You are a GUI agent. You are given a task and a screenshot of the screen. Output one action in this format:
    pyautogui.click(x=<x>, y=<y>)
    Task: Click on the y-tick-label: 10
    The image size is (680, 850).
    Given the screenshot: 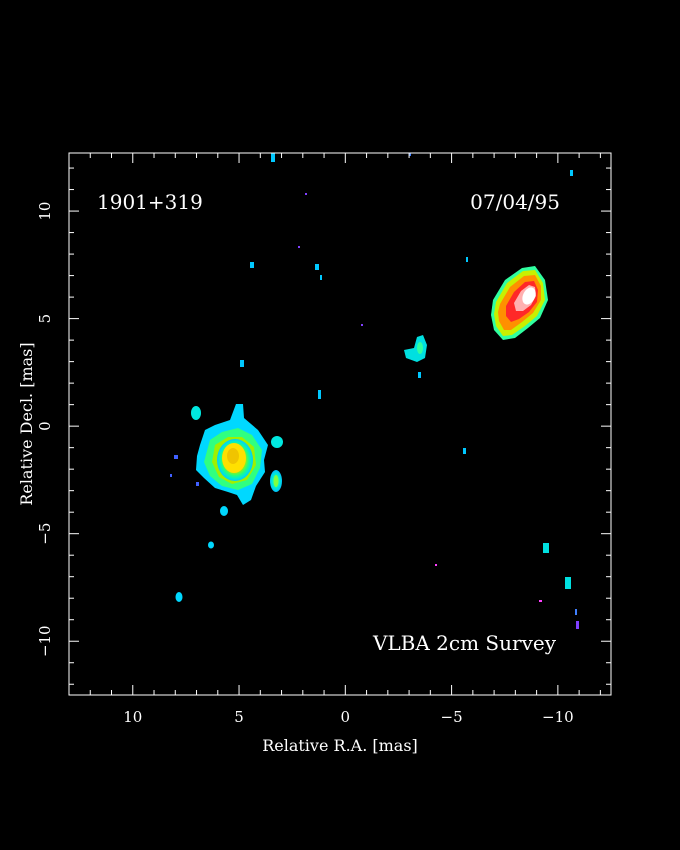 What is the action you would take?
    pyautogui.click(x=45, y=211)
    